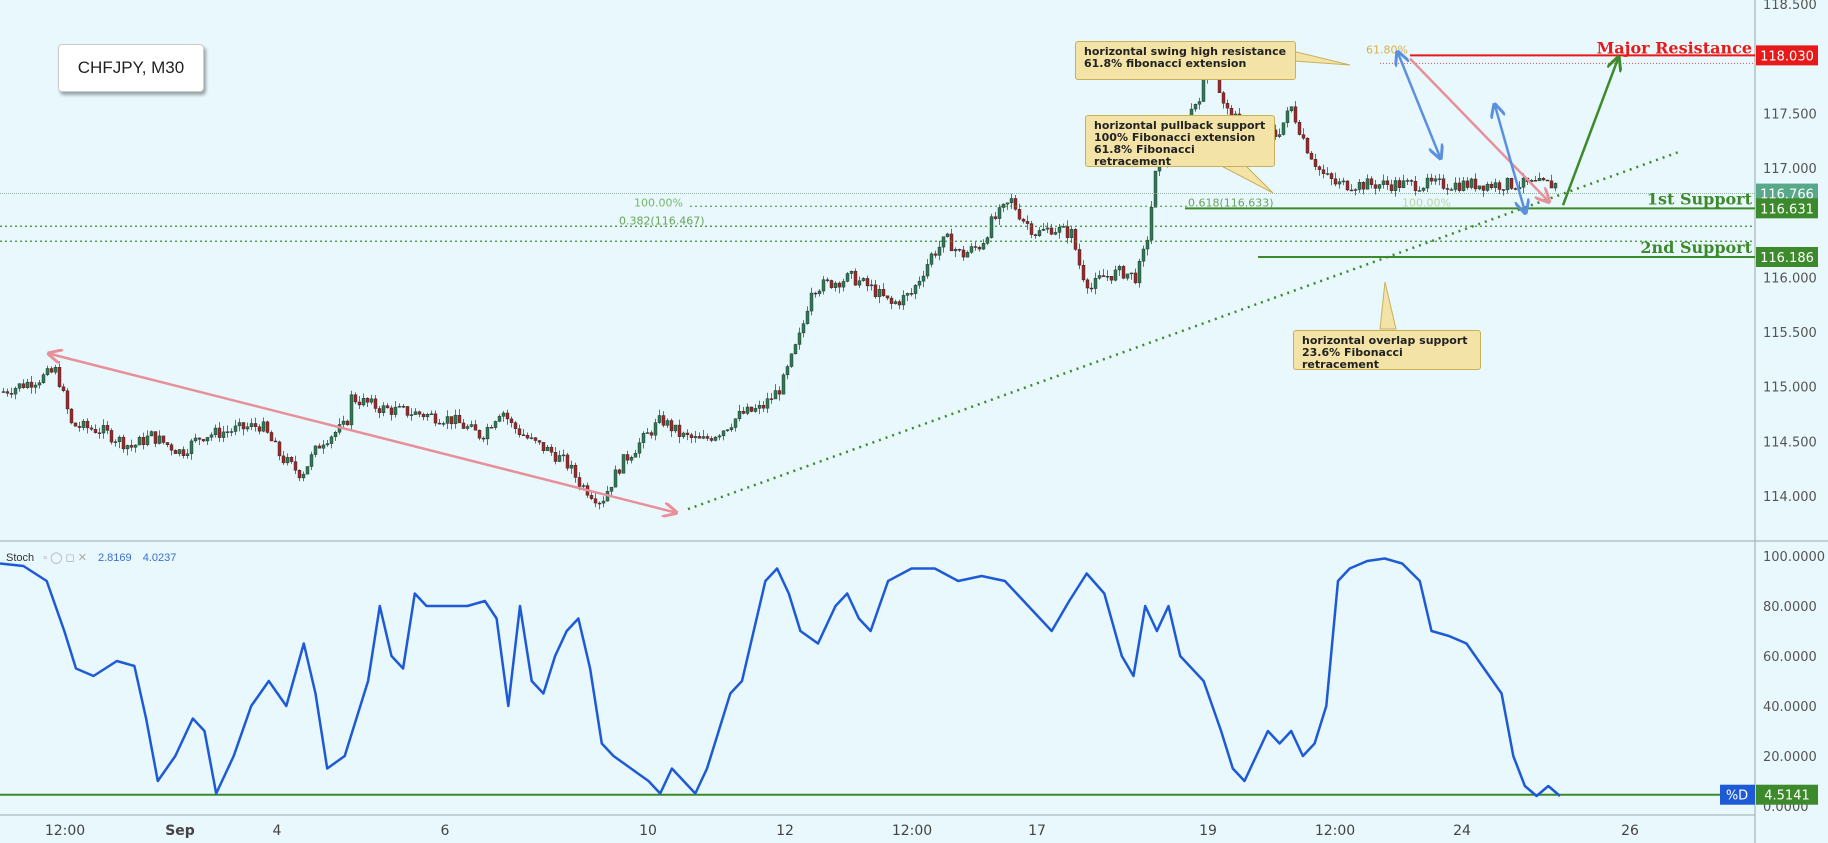 Image resolution: width=1828 pixels, height=843 pixels. I want to click on fib-label-100: 100.00%, so click(658, 202).